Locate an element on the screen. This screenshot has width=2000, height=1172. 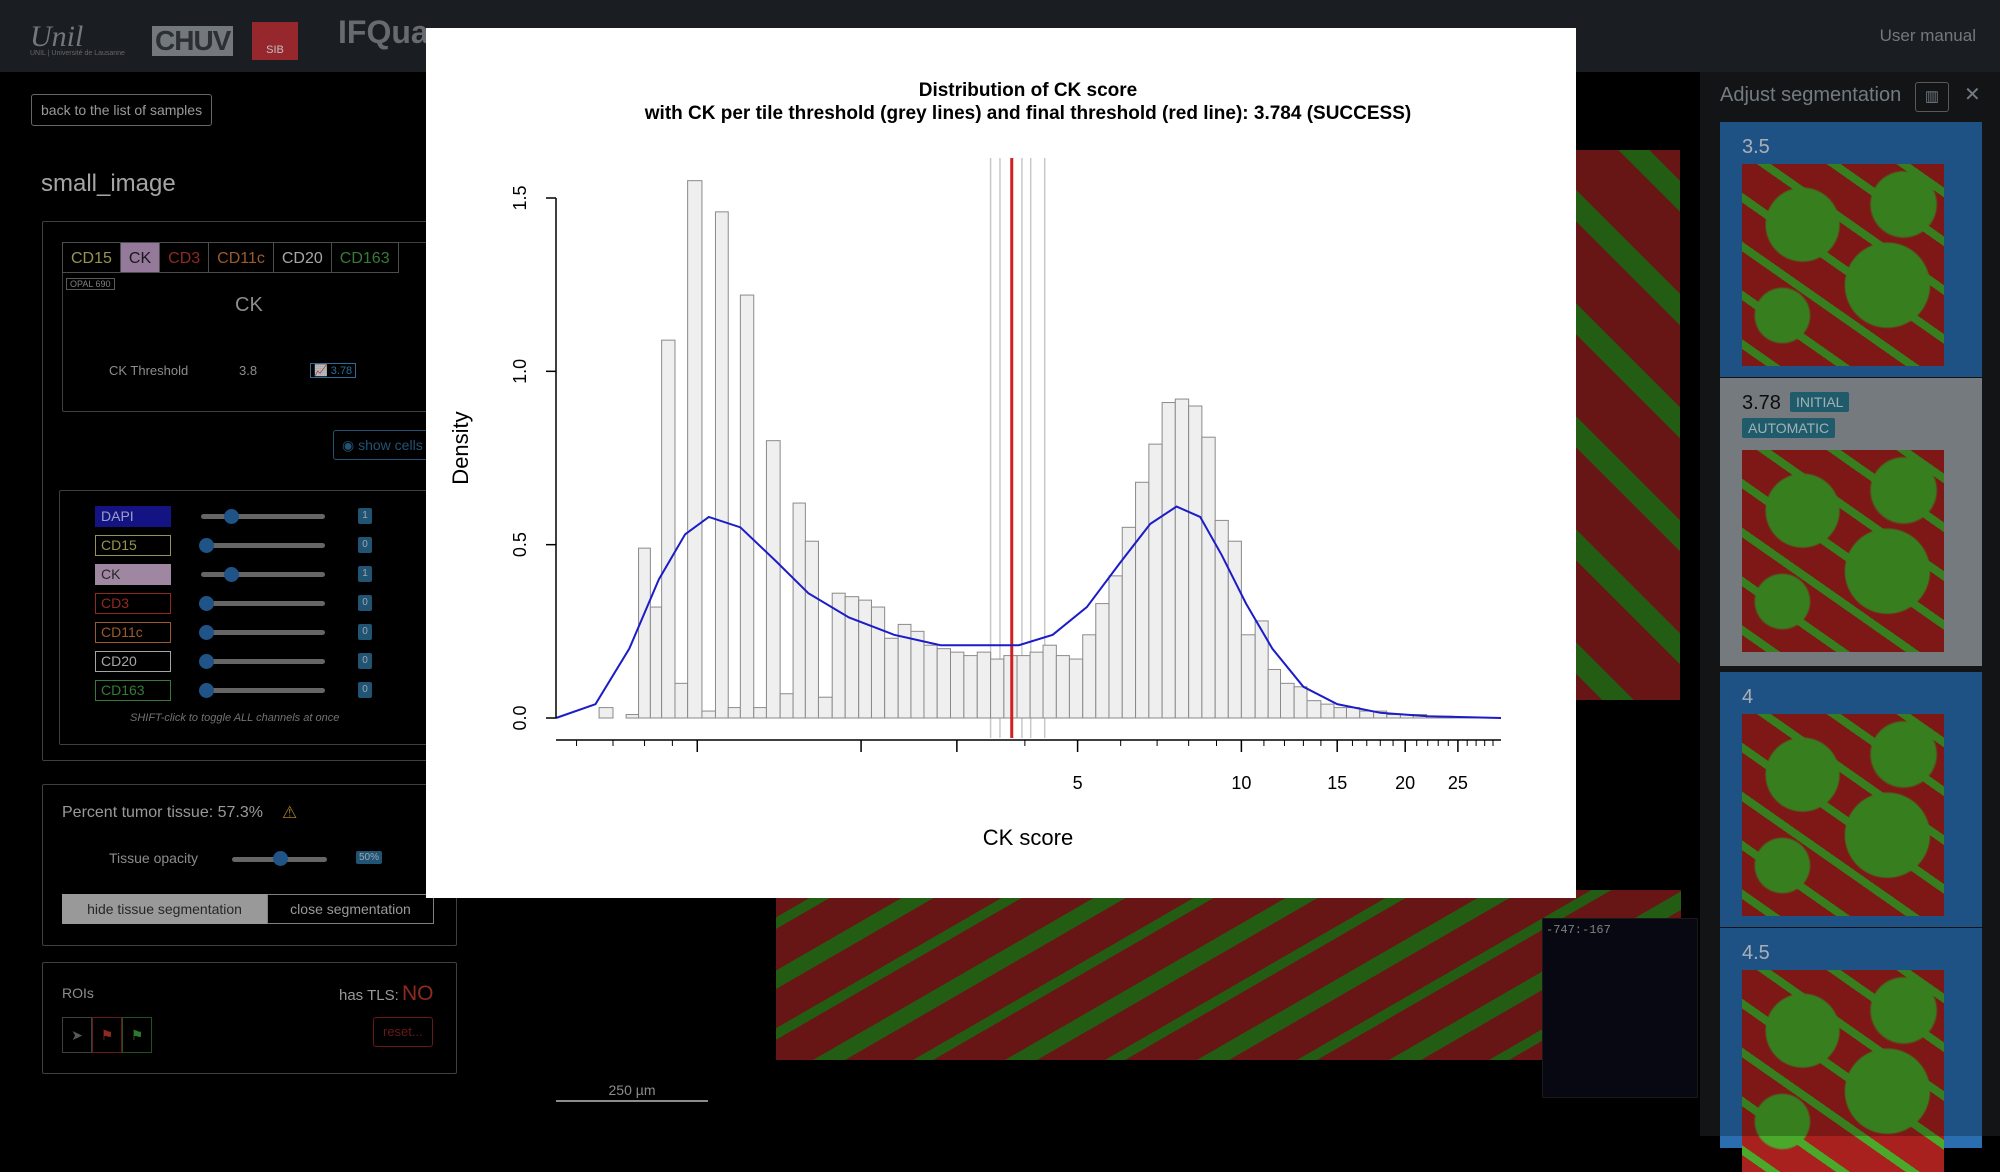
y-tick-label: 0.0 is located at coordinates (520, 717).